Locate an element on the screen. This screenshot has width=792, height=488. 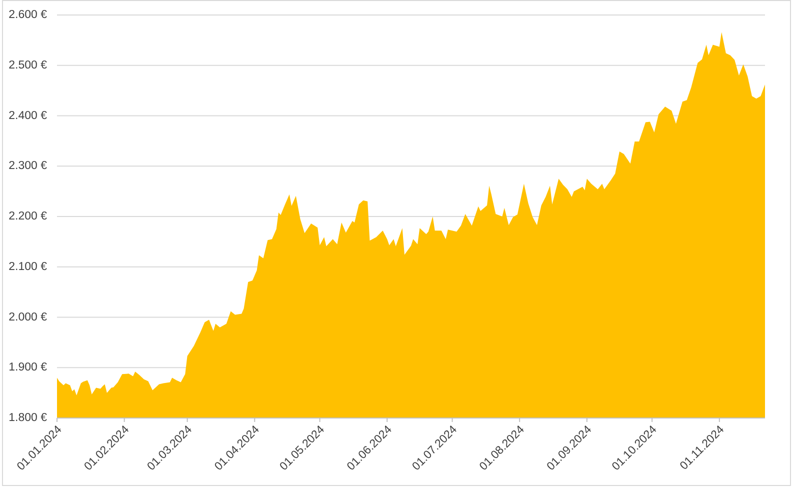
y-tick-label: 2.000 € is located at coordinates (28, 317).